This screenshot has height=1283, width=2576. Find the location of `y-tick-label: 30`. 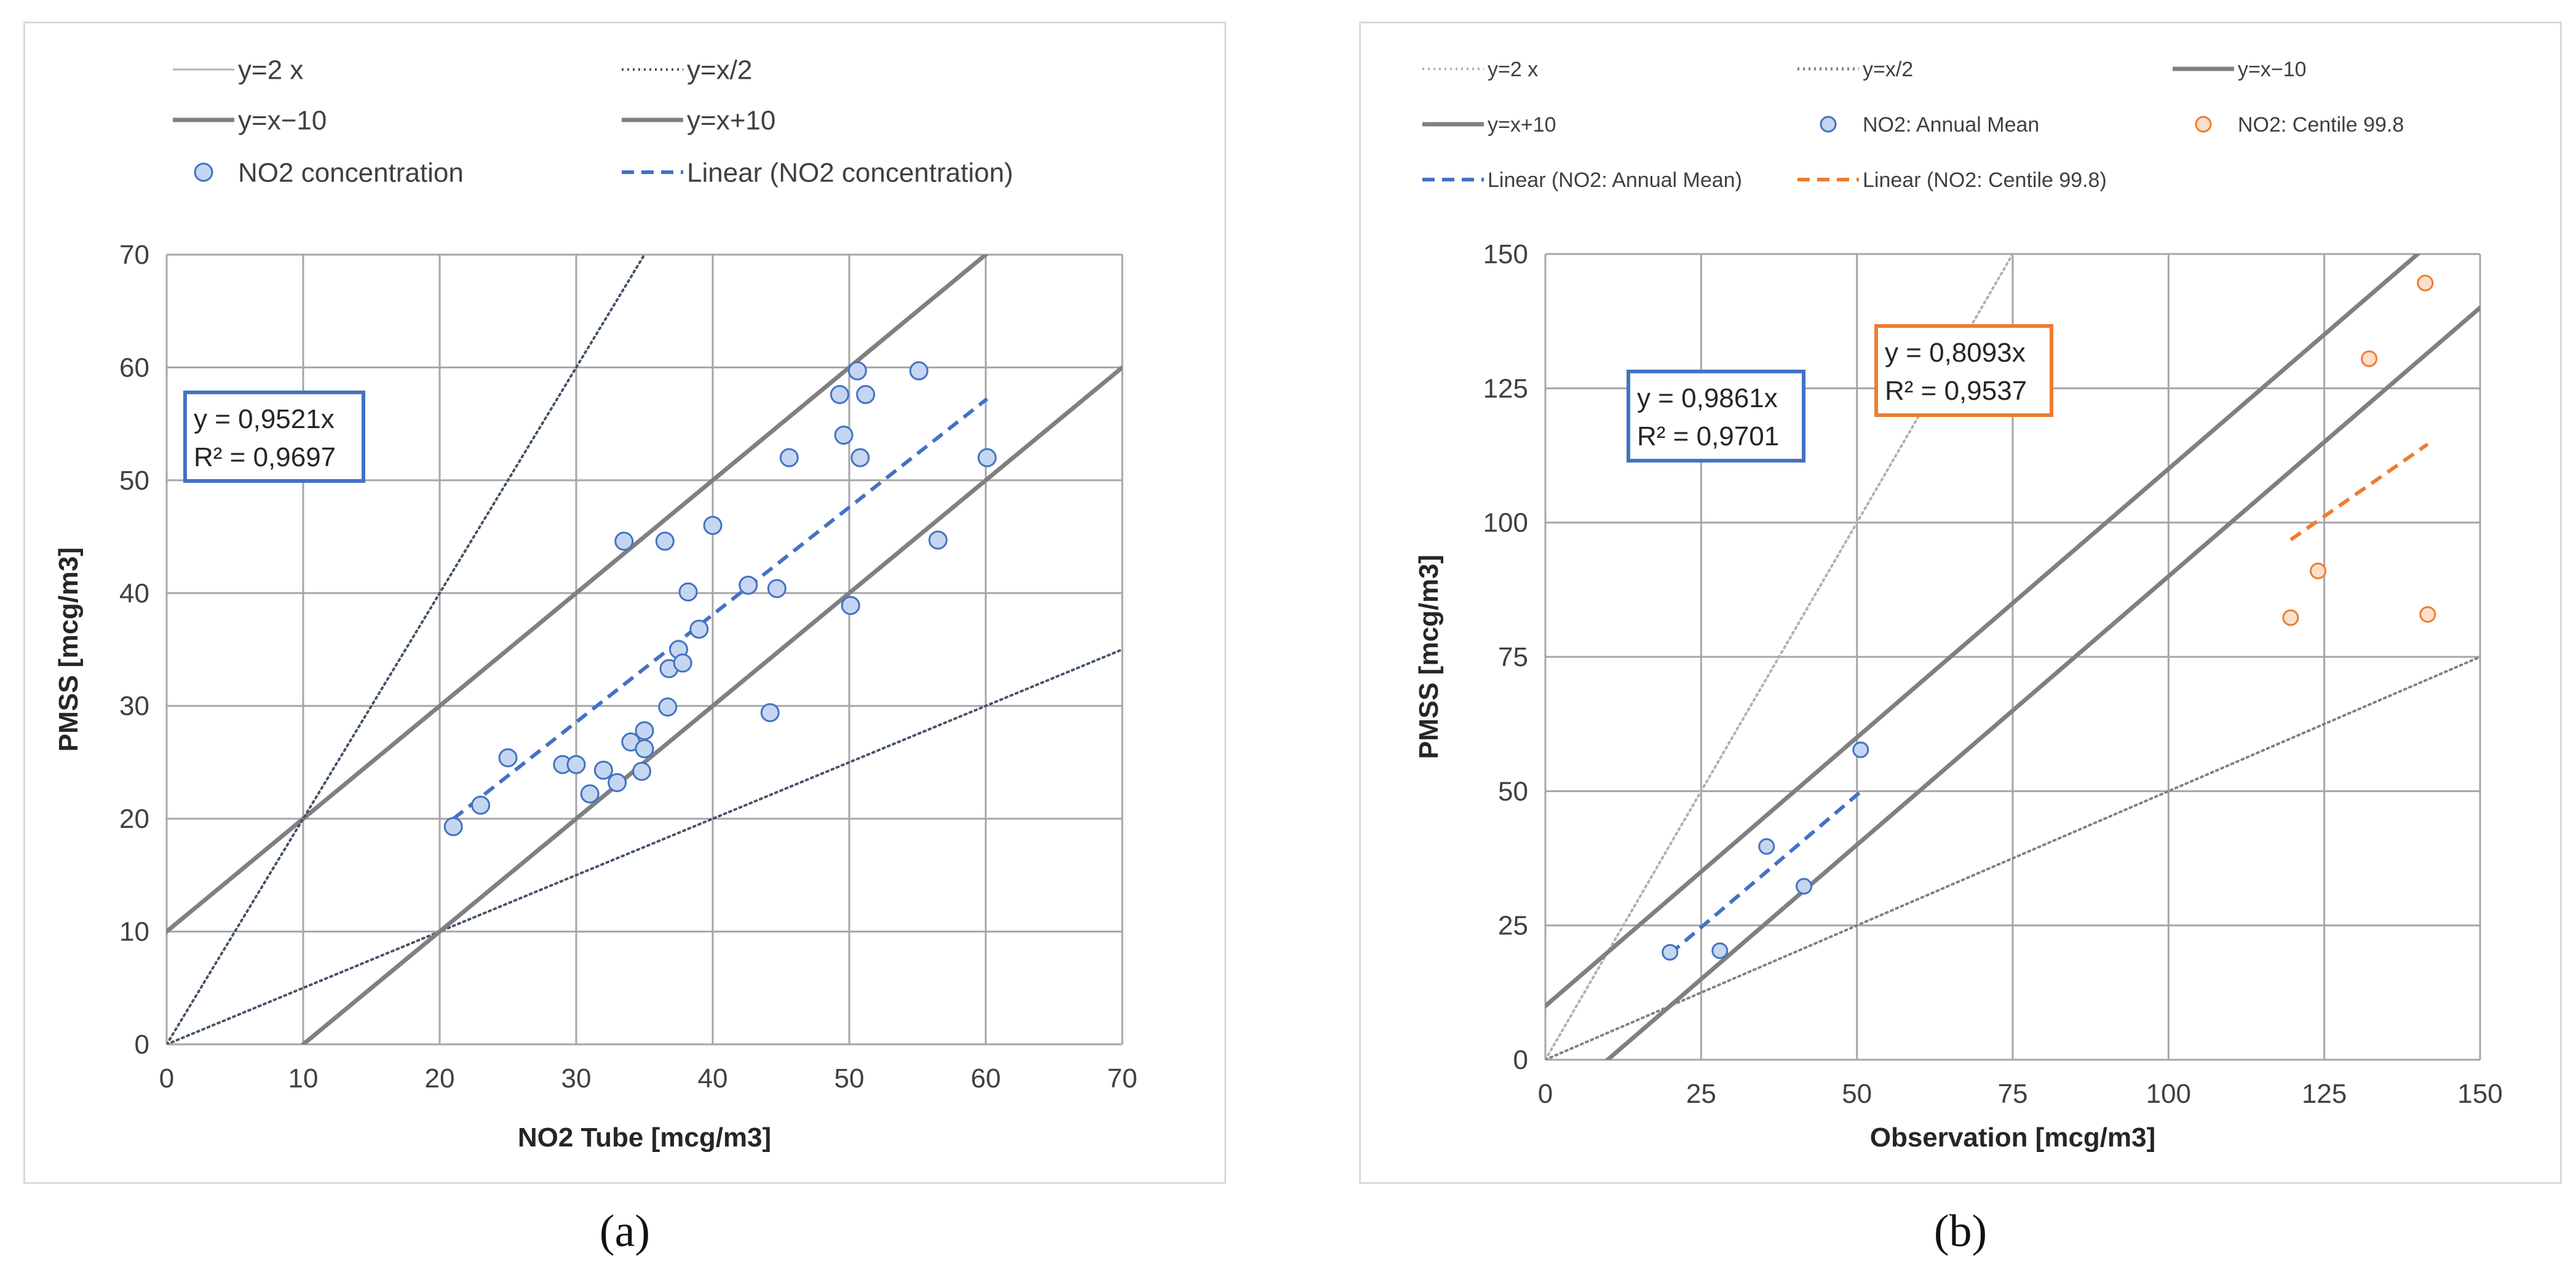

y-tick-label: 30 is located at coordinates (134, 706).